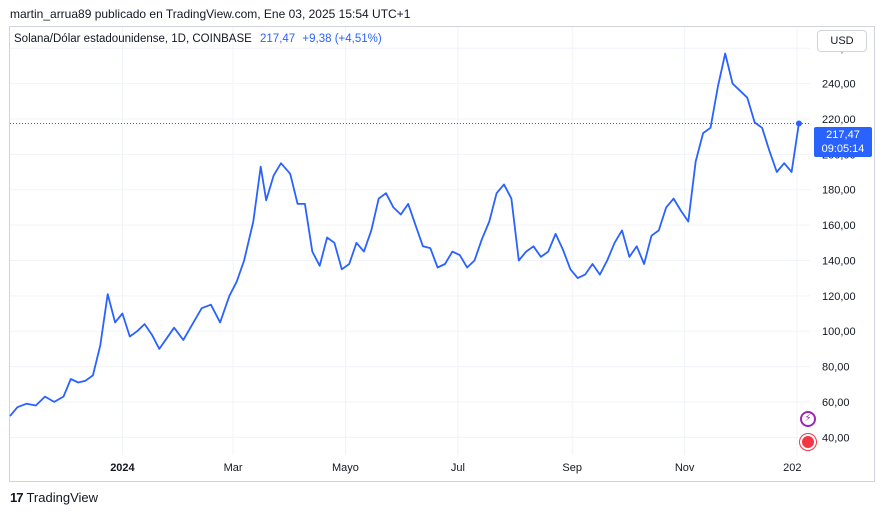  What do you see at coordinates (839, 261) in the screenshot?
I see `y-tick-label: 140,00` at bounding box center [839, 261].